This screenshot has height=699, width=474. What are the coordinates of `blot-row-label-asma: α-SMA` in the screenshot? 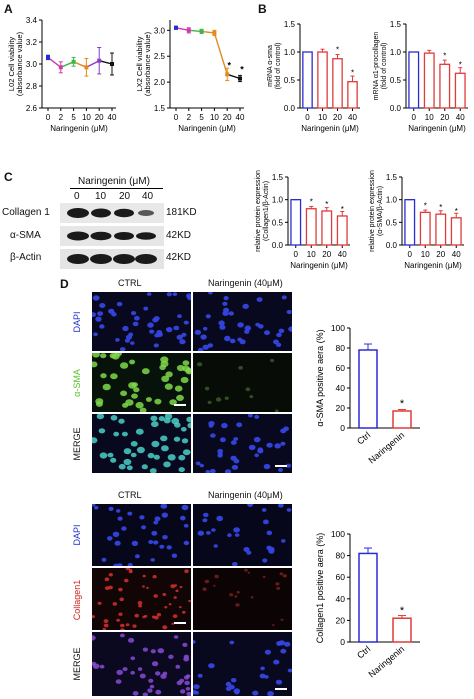 It's located at (25, 235).